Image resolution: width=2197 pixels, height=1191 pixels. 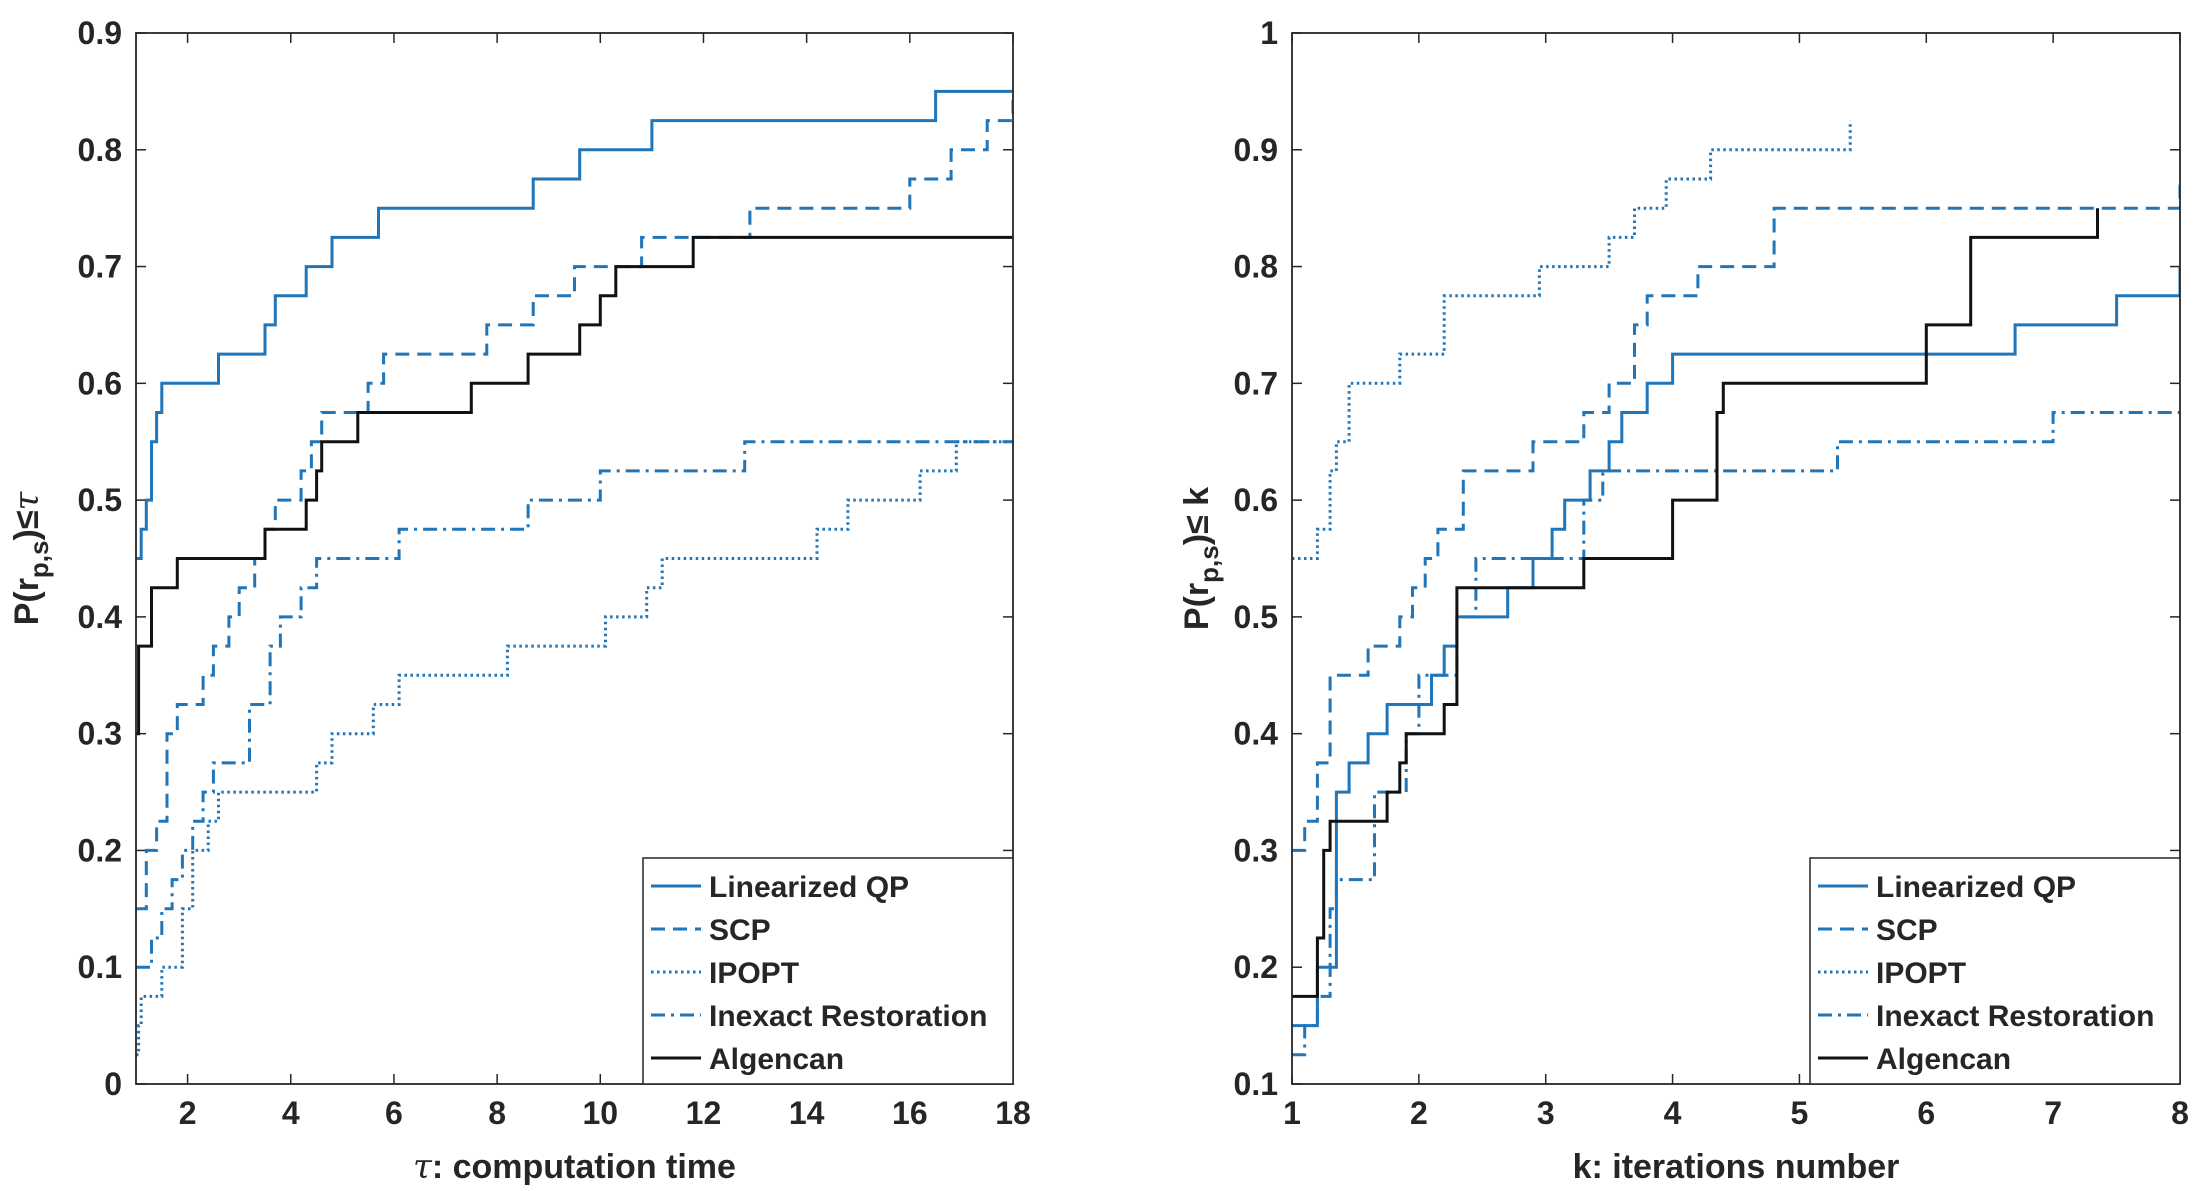 I want to click on y-label-tail: )≤, so click(x=27, y=526).